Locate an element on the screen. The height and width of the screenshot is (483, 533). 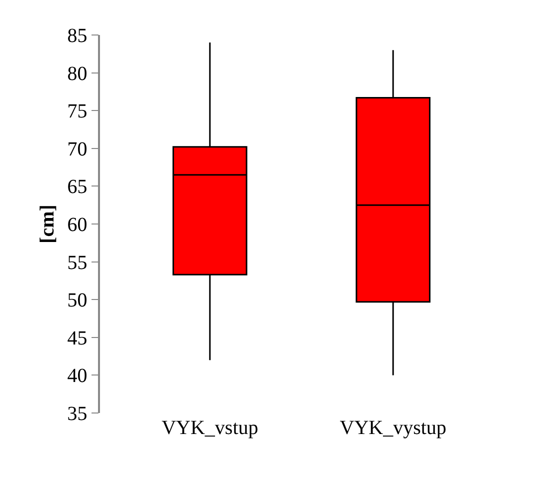
y-tick-label: 35 is located at coordinates (77, 414).